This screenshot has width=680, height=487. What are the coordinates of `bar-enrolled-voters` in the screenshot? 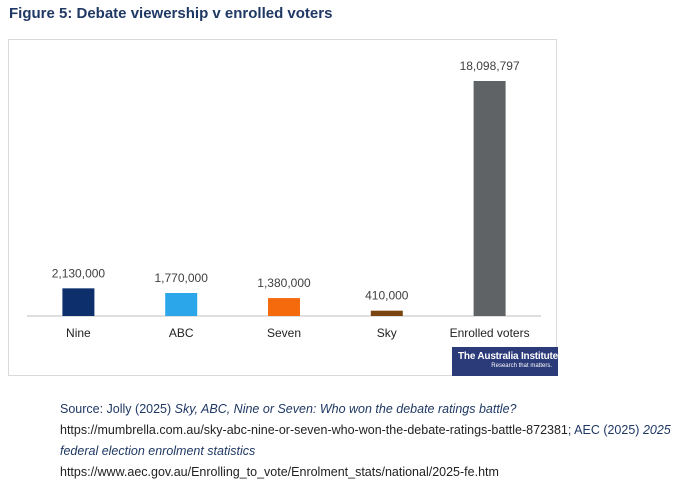 It's located at (489, 198).